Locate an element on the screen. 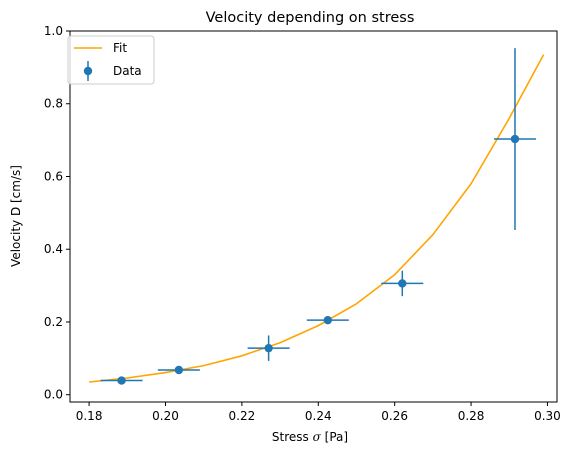  x-axis-label-symbol: σ is located at coordinates (317, 437).